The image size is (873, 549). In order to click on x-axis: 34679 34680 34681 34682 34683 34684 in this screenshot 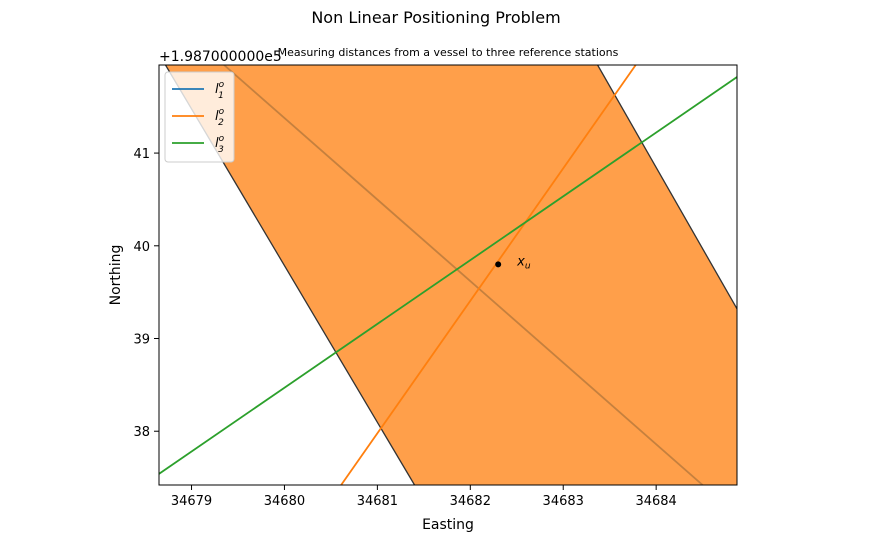, I will do `click(424, 497)`.